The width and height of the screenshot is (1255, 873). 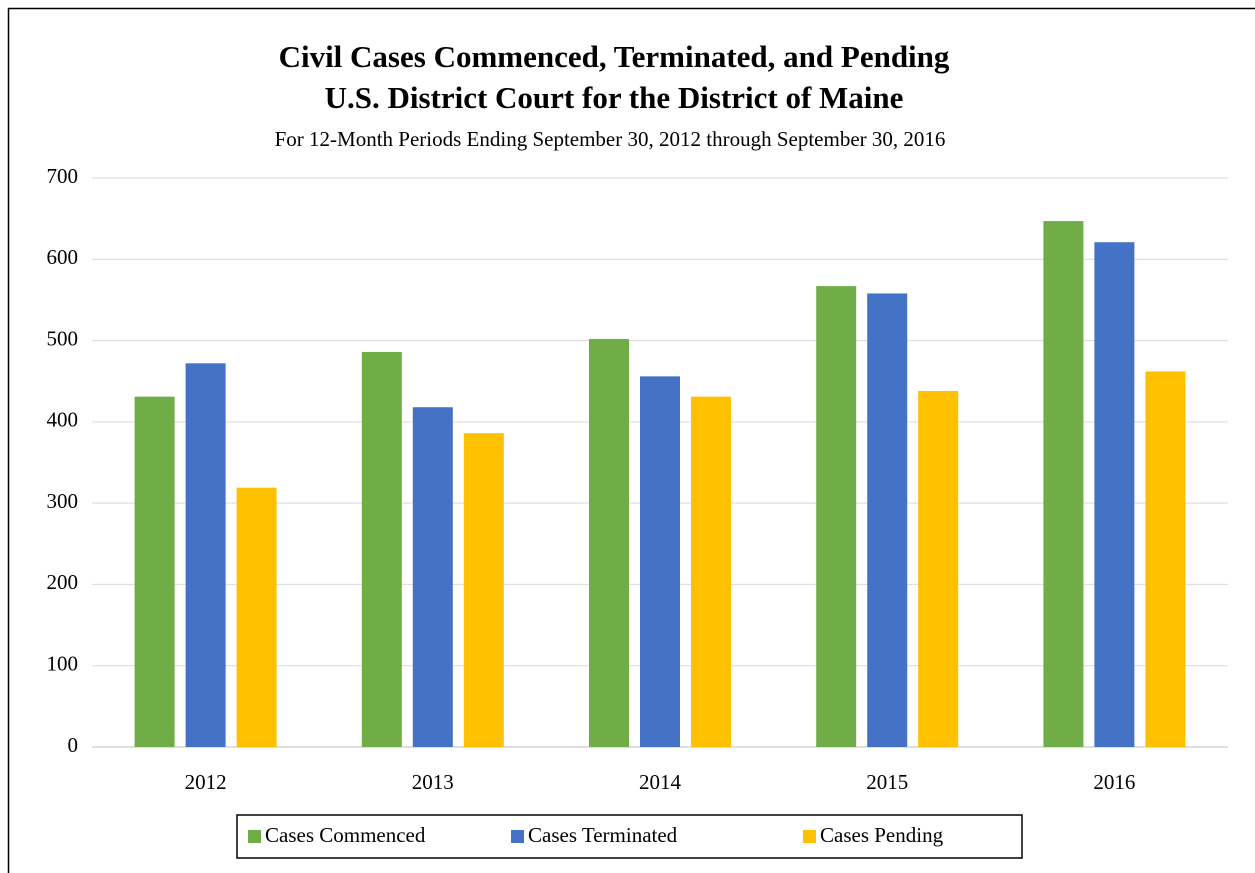 I want to click on x-tick-label: 2016, so click(x=1114, y=782).